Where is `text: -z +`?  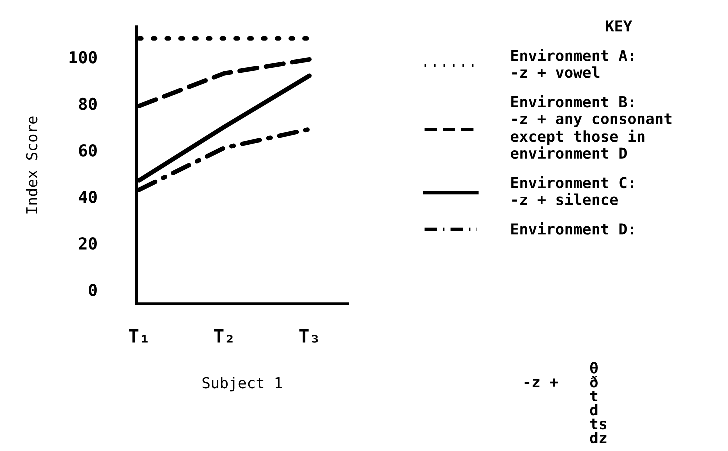 text: -z + is located at coordinates (541, 383).